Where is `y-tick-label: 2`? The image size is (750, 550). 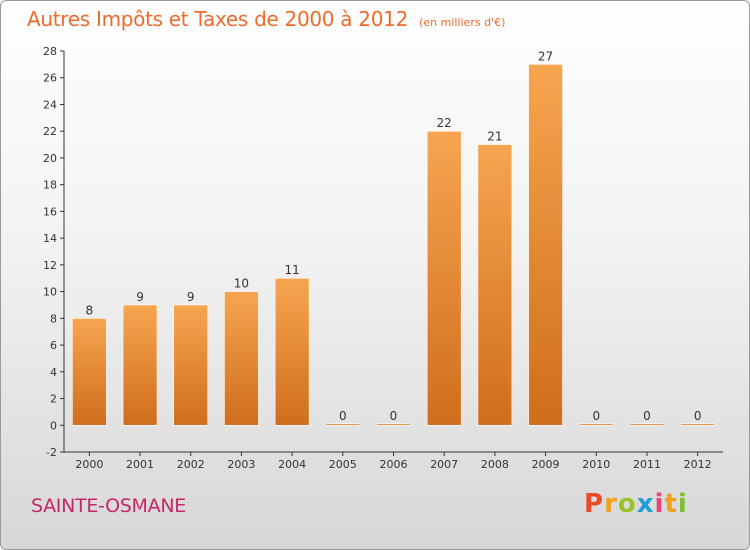
y-tick-label: 2 is located at coordinates (53, 399).